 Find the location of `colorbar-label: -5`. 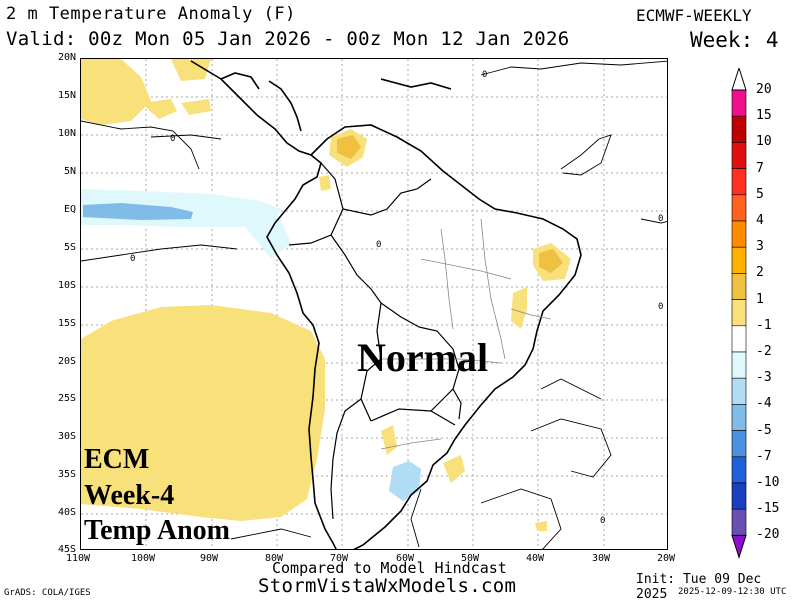

colorbar-label: -5 is located at coordinates (764, 430).